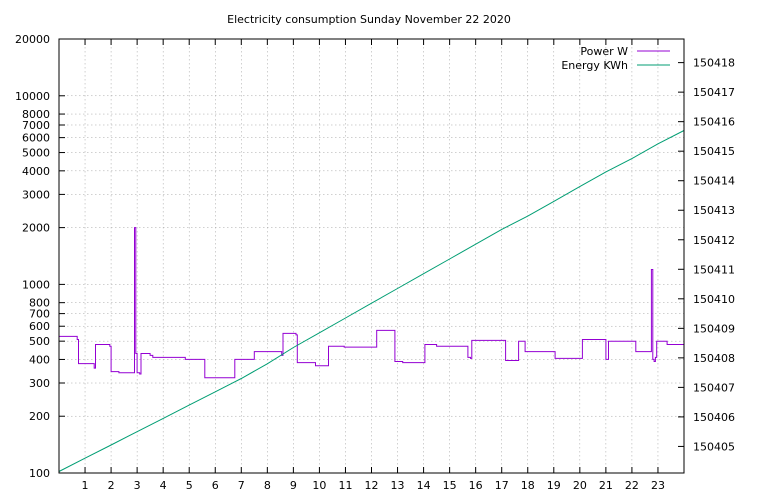  What do you see at coordinates (39, 303) in the screenshot?
I see `y-left-tick-label: 800` at bounding box center [39, 303].